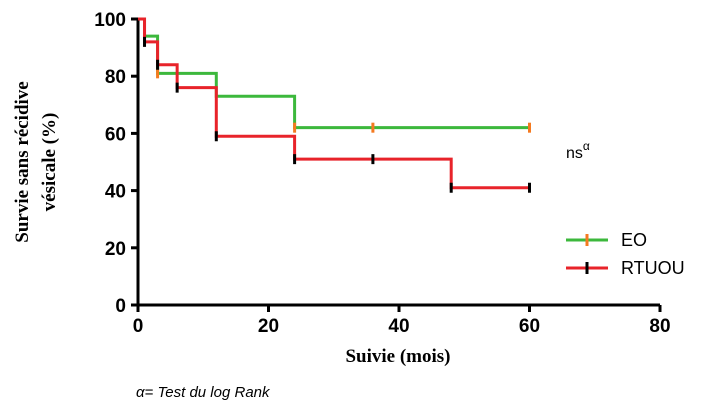 Image resolution: width=716 pixels, height=405 pixels. Describe the element at coordinates (578, 150) in the screenshot. I see `significance-annotation: nsα` at that location.